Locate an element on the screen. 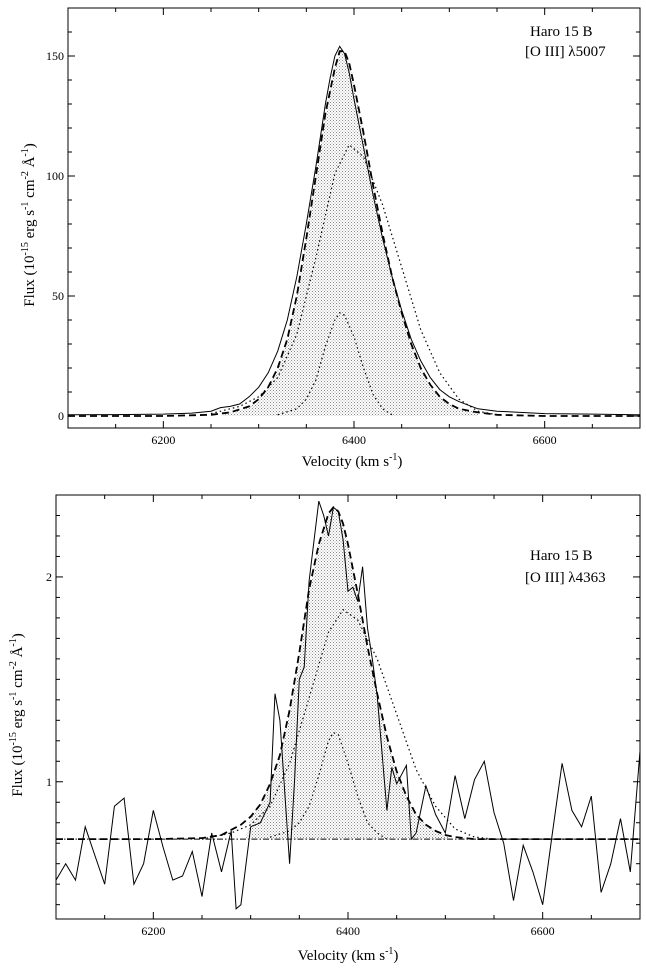 The height and width of the screenshot is (973, 646). panel-bottom-ylabel-exp2: -1 is located at coordinates (13, 696).